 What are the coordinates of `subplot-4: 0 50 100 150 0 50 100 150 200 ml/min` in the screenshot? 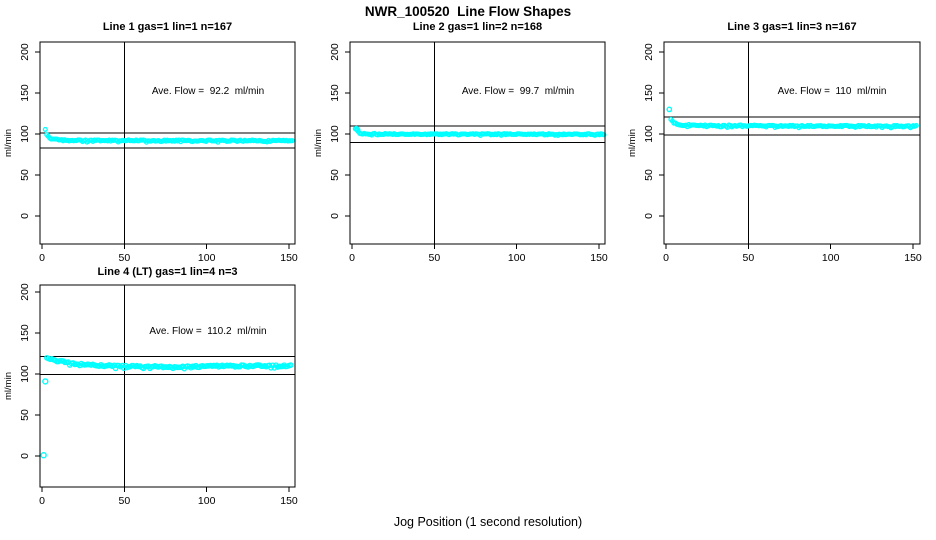 It's located at (150, 395).